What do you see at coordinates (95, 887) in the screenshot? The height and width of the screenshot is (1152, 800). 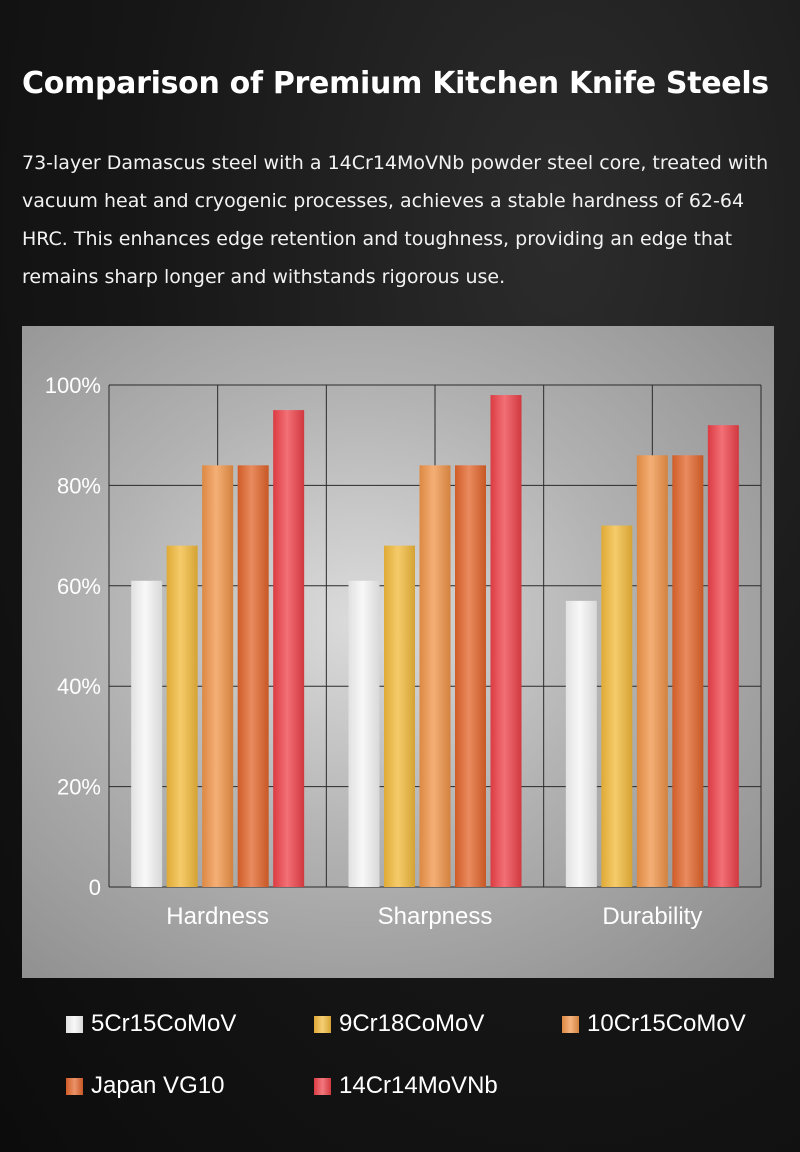 I see `y-tick-label: 0` at bounding box center [95, 887].